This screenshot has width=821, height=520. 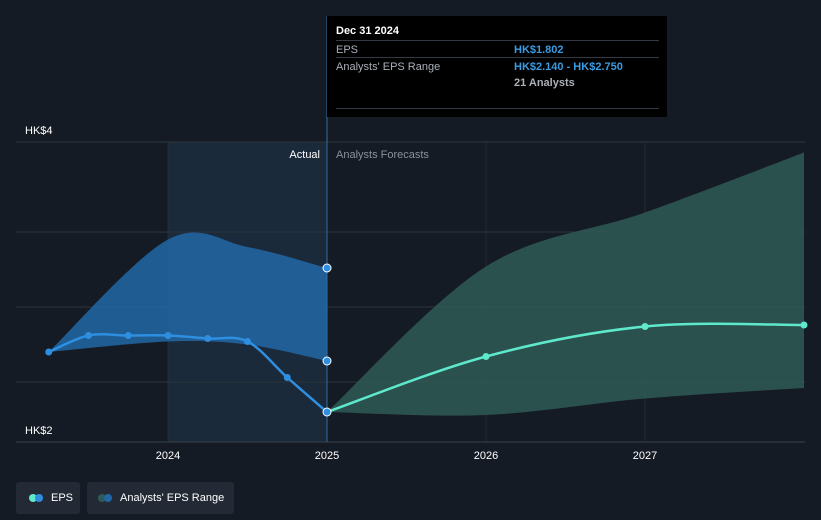 I want to click on x-tick-label: 2026, so click(x=486, y=456).